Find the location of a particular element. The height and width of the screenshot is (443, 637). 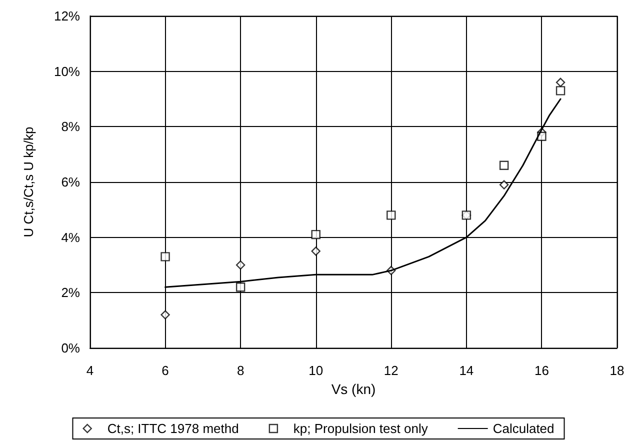

y-tick-label: 2% is located at coordinates (70, 292).